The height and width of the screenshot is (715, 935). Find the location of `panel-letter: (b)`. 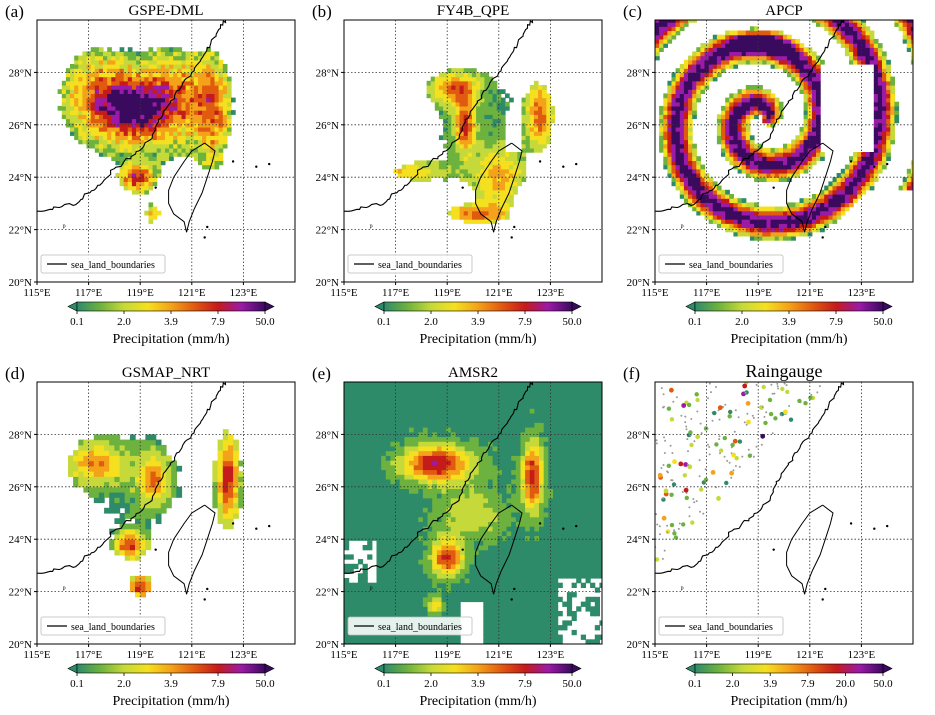

panel-letter: (b) is located at coordinates (322, 11).